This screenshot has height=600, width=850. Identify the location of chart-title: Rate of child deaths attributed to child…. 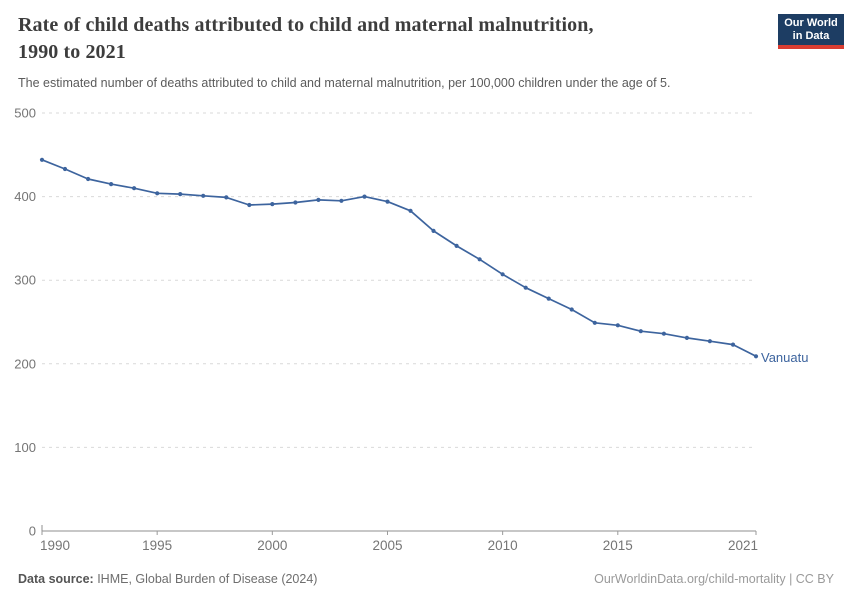
(378, 39).